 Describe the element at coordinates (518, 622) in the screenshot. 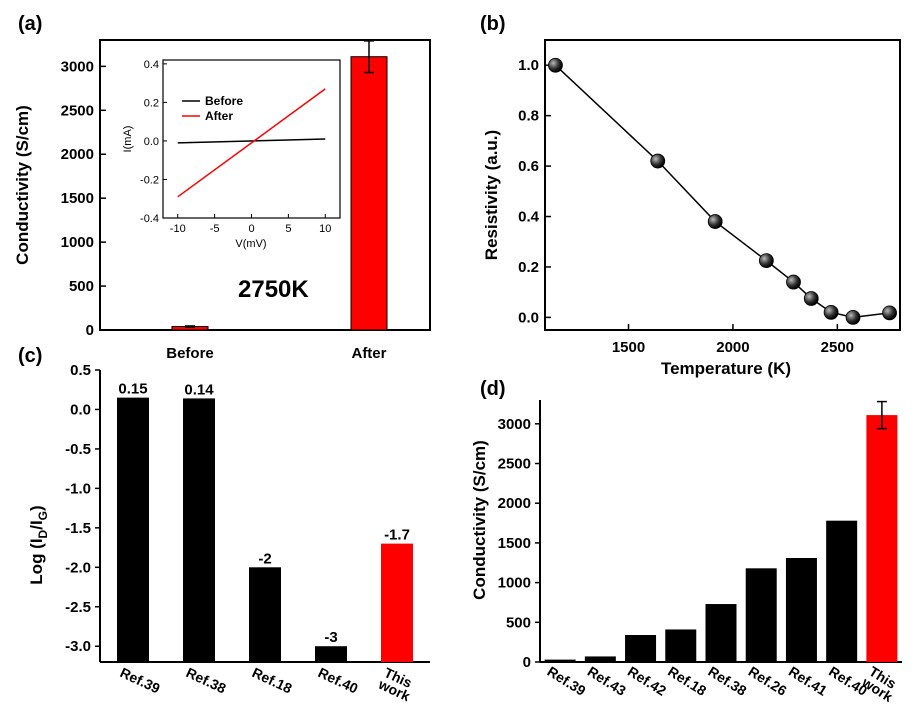

I see `d-ytick-label: 500` at that location.